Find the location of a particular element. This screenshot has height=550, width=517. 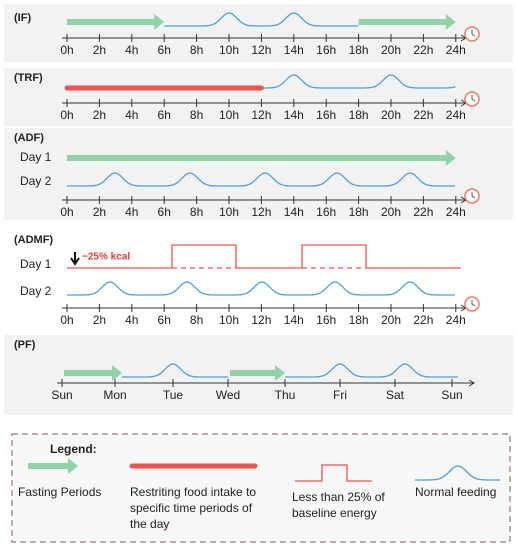

section-title: (ADMF) is located at coordinates (33, 240).